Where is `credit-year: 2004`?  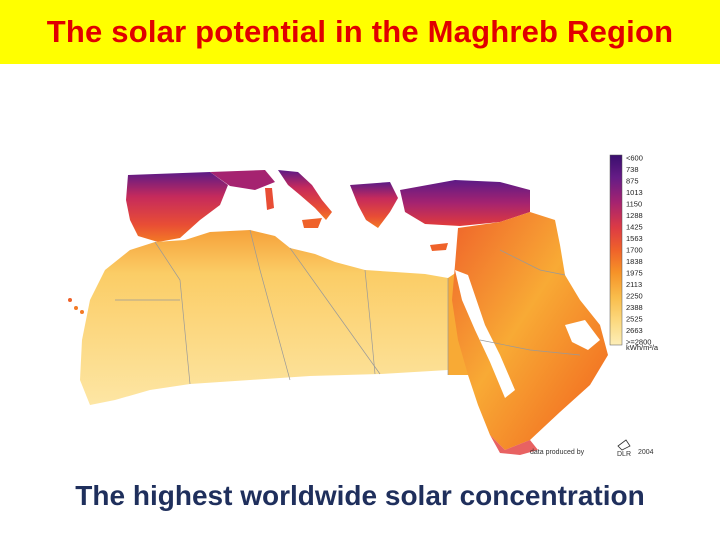
credit-year: 2004 is located at coordinates (646, 452).